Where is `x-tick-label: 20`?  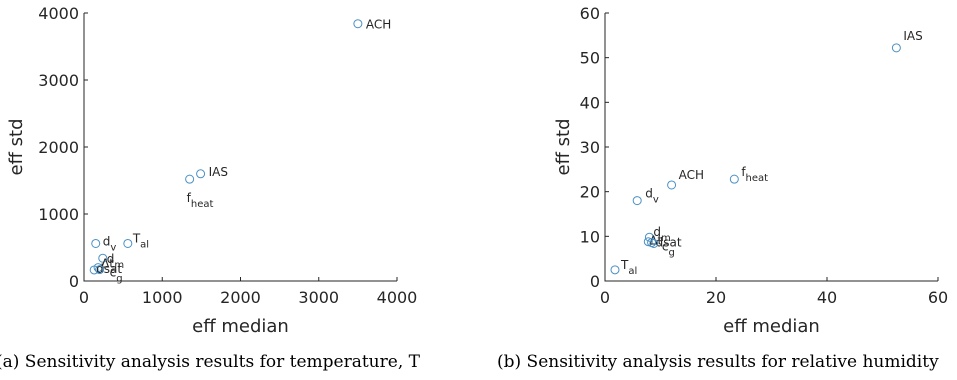 x-tick-label: 20 is located at coordinates (716, 297).